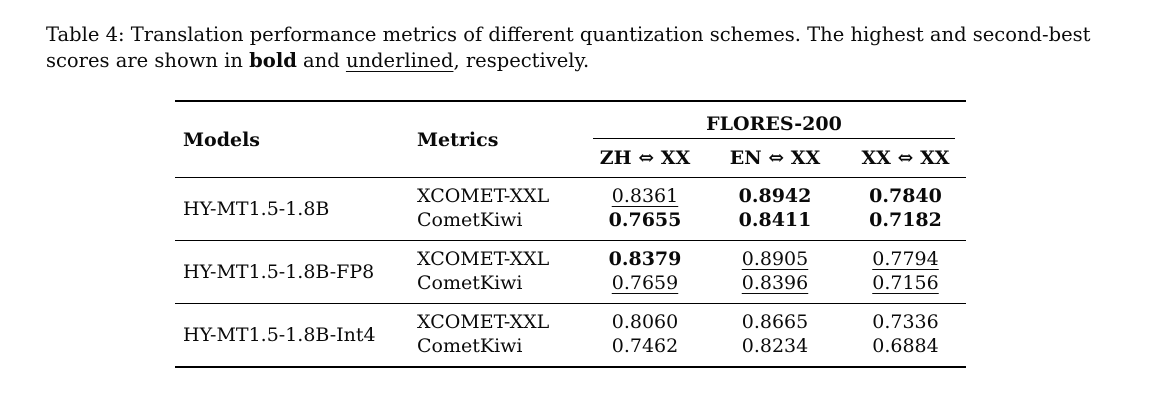 The width and height of the screenshot is (1152, 400). Describe the element at coordinates (775, 220) in the screenshot. I see `score-cell: 0.8411` at that location.